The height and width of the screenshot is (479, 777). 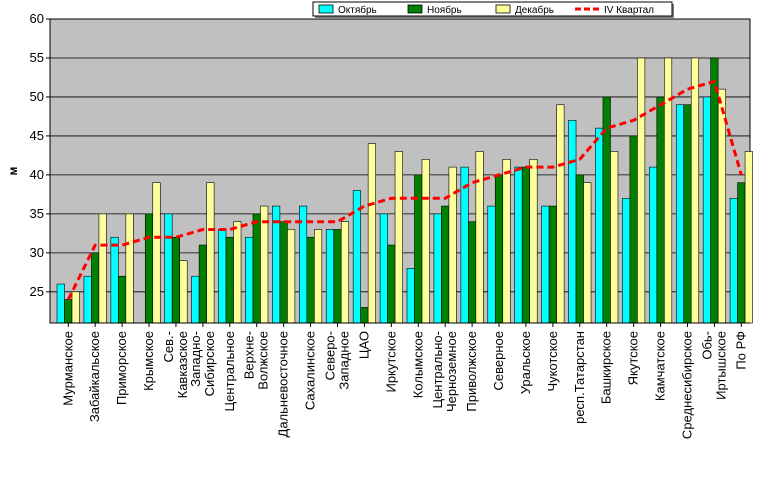 I want to click on x-tick-label-group: По РФ, so click(x=740, y=350).